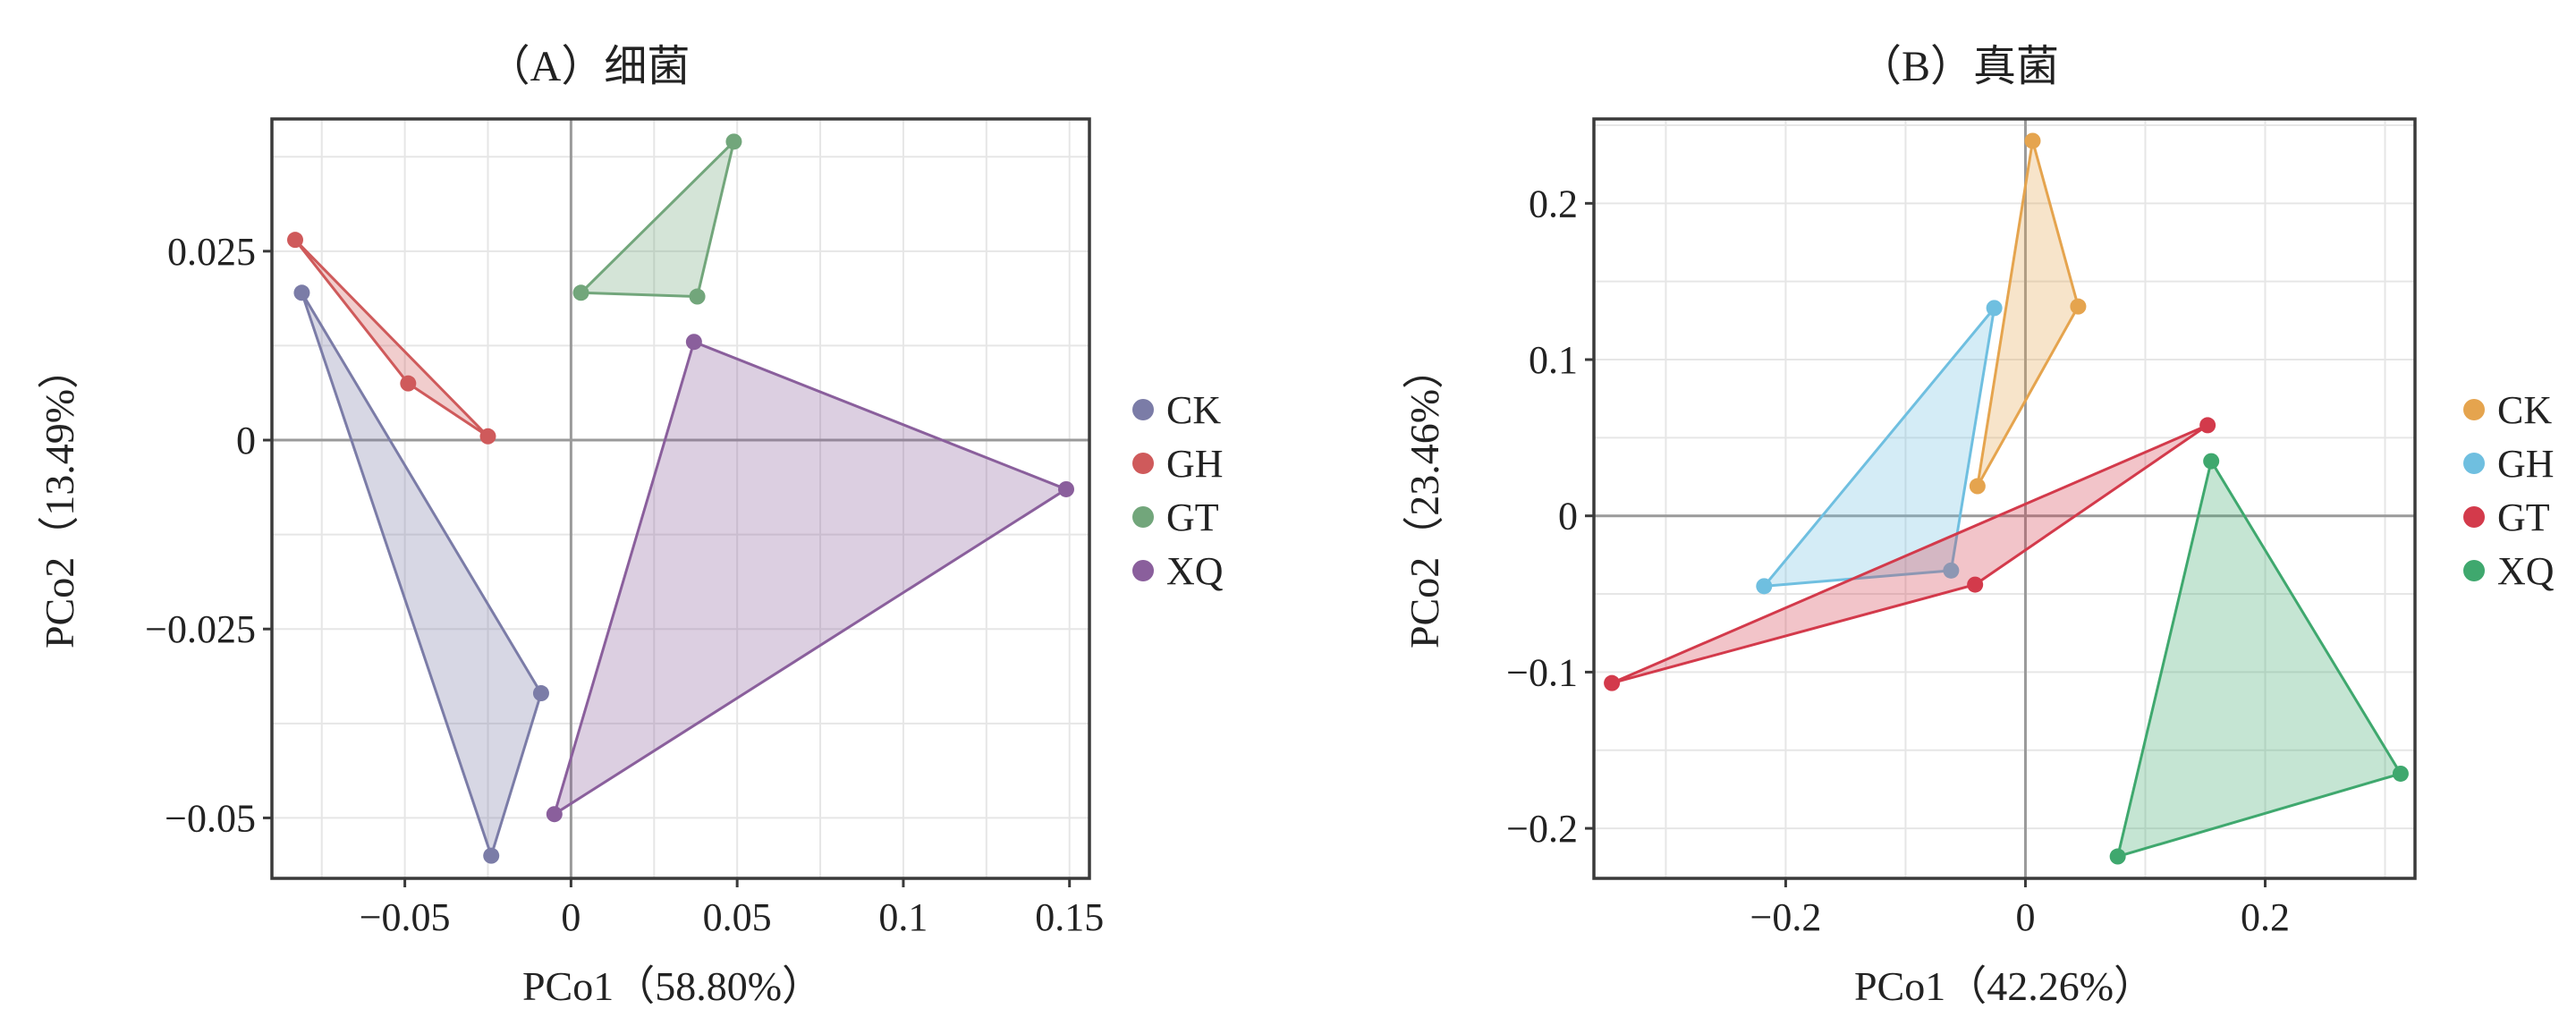 This screenshot has height=1034, width=2576. I want to click on y-tick-label: −0.2, so click(1542, 829).